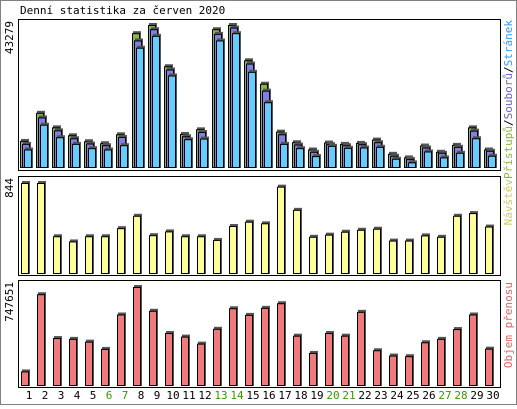 The width and height of the screenshot is (517, 409). Describe the element at coordinates (284, 395) in the screenshot. I see `day-label: 17` at that location.